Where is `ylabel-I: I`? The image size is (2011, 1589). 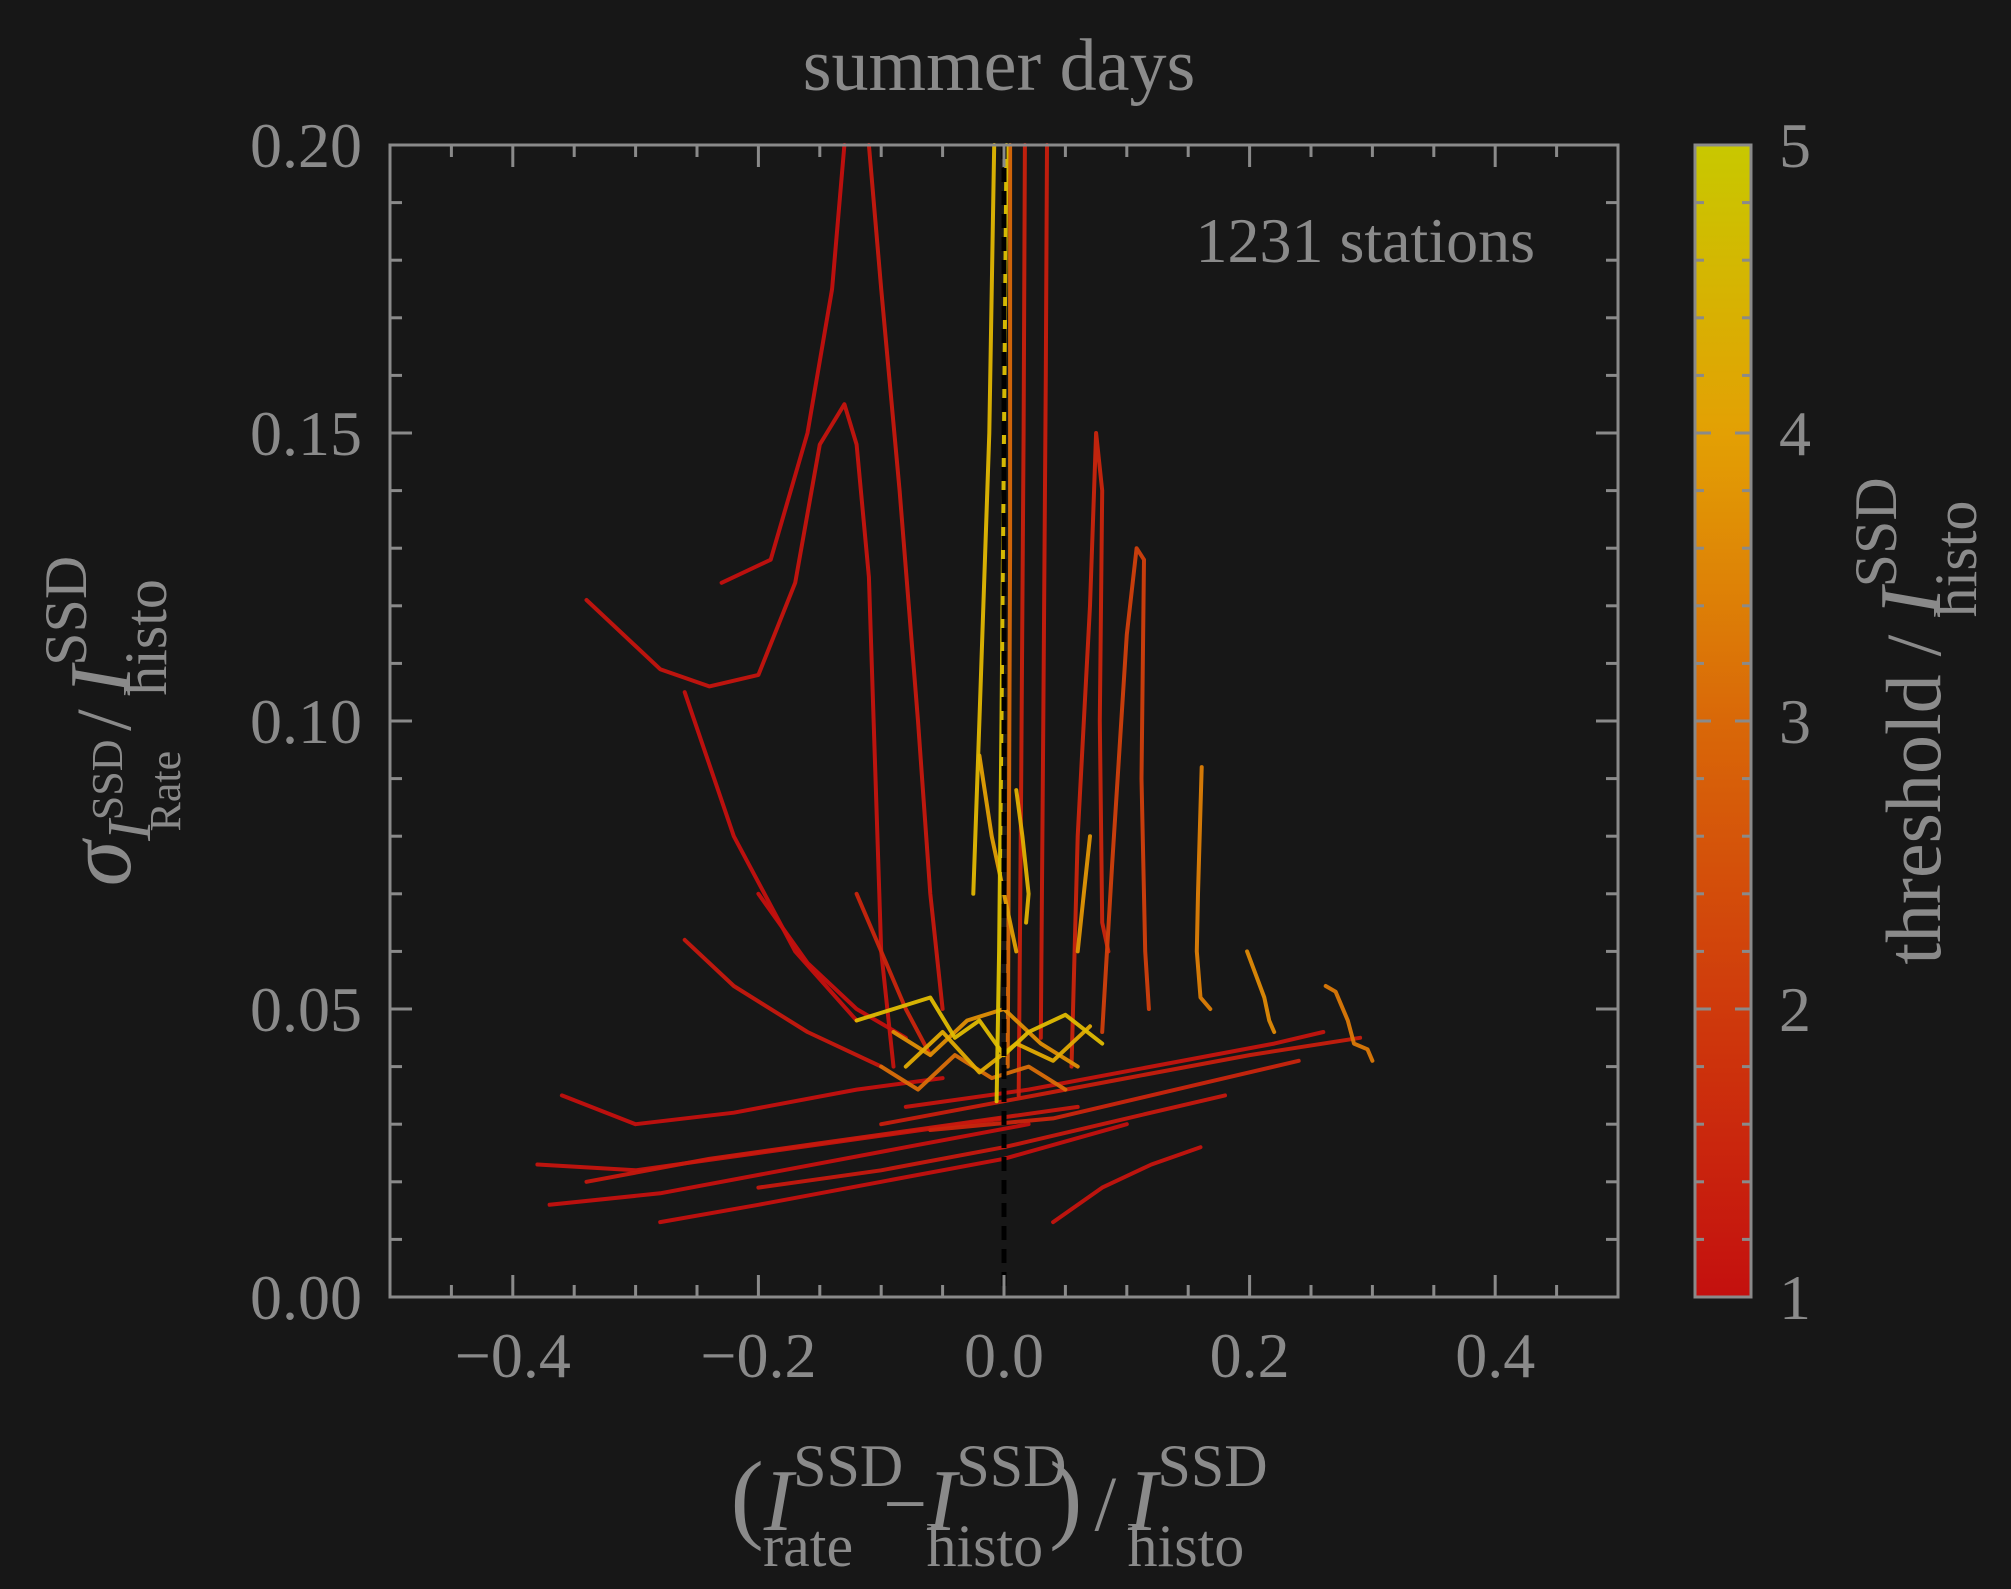 ylabel-I: I is located at coordinates (101, 679).